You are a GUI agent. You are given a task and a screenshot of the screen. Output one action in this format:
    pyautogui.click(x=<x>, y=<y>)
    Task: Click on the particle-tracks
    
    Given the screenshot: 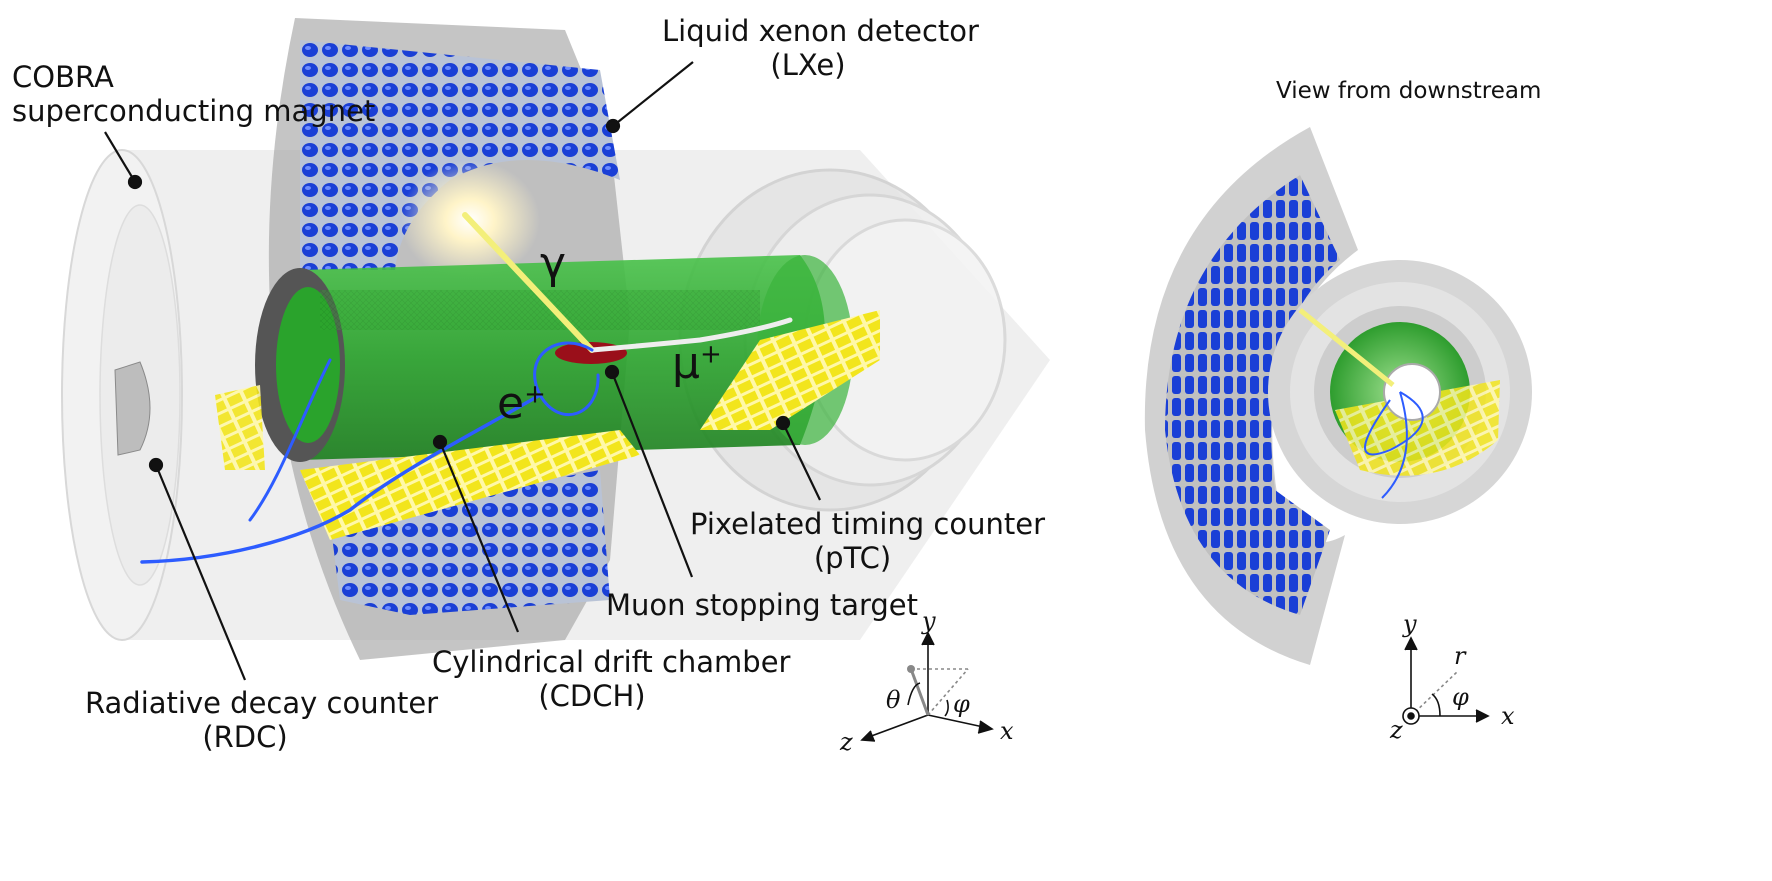 What is the action you would take?
    pyautogui.click(x=466, y=388)
    